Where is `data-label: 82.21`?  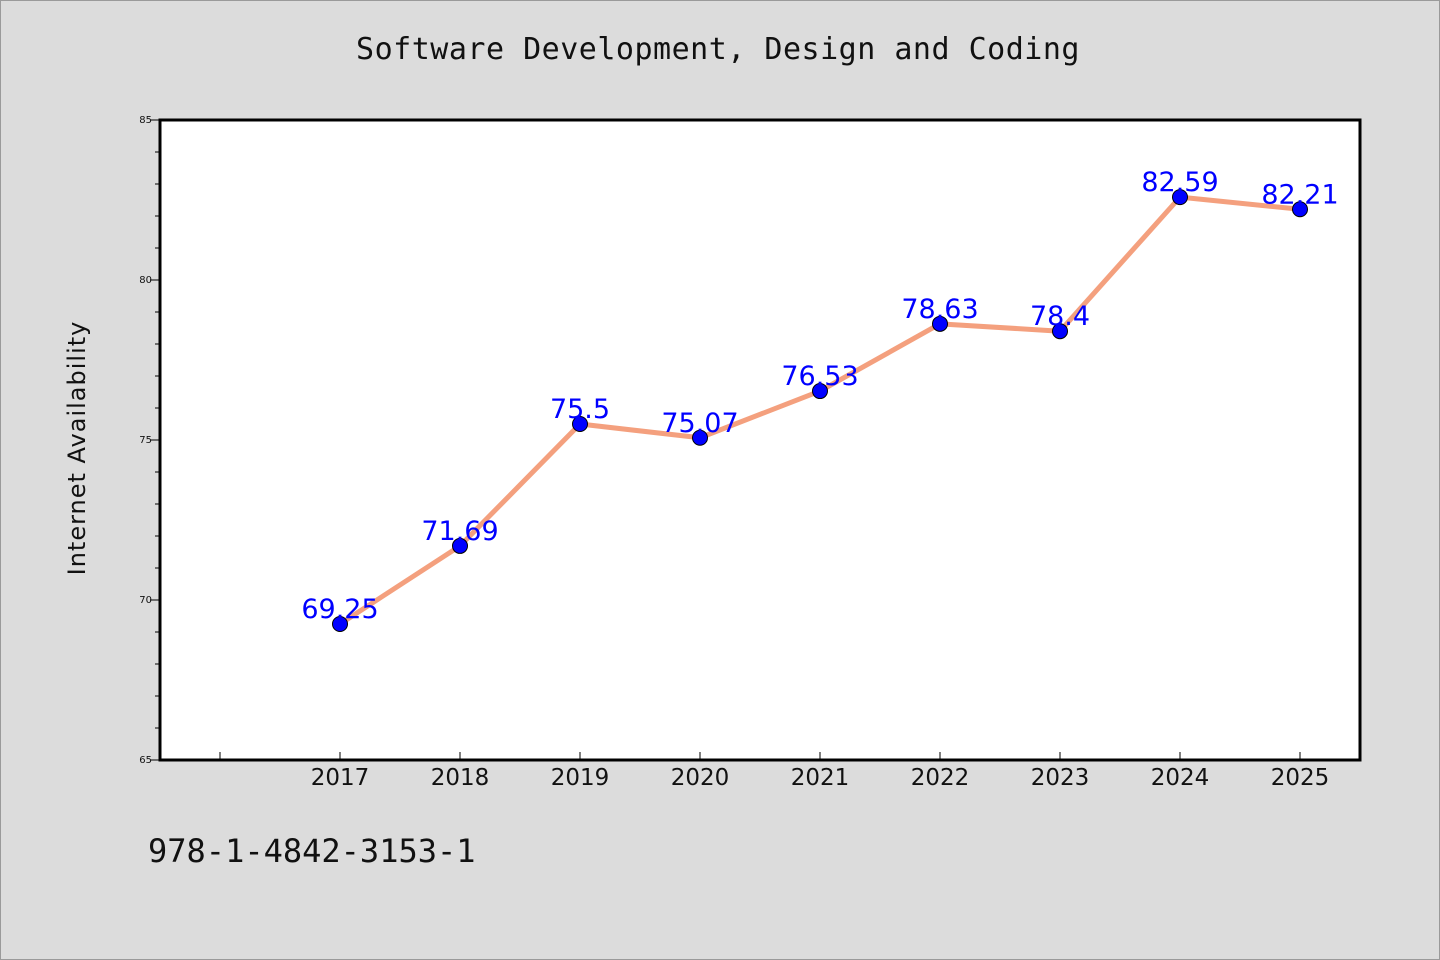 data-label: 82.21 is located at coordinates (1299, 194).